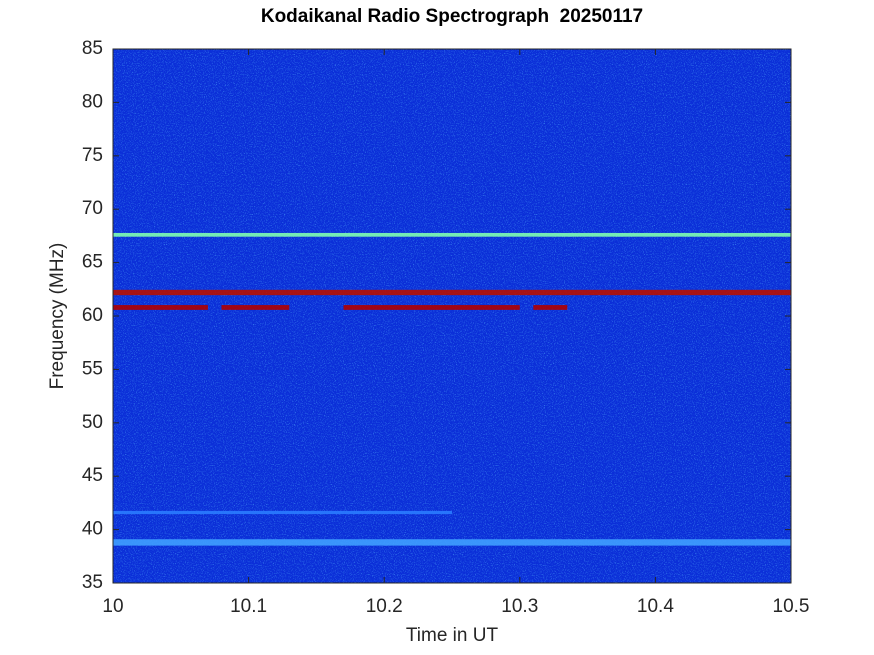 The height and width of the screenshot is (655, 874). What do you see at coordinates (655, 606) in the screenshot?
I see `x-tick-label: 10.4` at bounding box center [655, 606].